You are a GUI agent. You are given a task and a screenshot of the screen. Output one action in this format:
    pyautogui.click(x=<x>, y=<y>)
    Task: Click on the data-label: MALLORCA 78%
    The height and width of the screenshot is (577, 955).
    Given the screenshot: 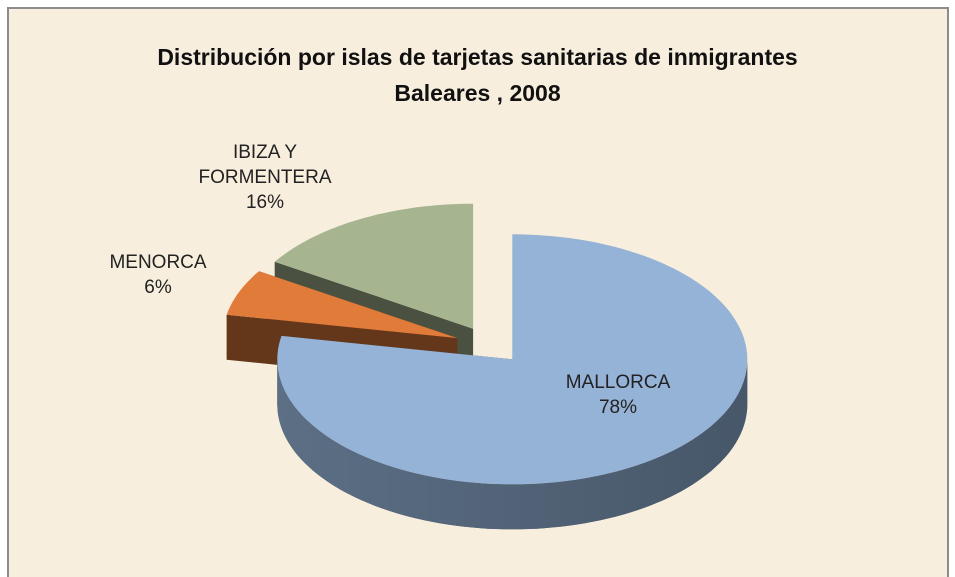 What is the action you would take?
    pyautogui.click(x=618, y=395)
    